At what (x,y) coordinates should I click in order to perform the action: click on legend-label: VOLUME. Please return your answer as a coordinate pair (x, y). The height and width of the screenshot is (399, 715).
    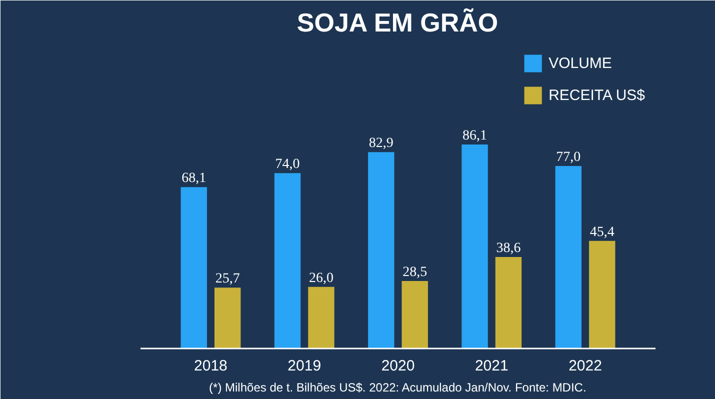
    Looking at the image, I should click on (580, 63).